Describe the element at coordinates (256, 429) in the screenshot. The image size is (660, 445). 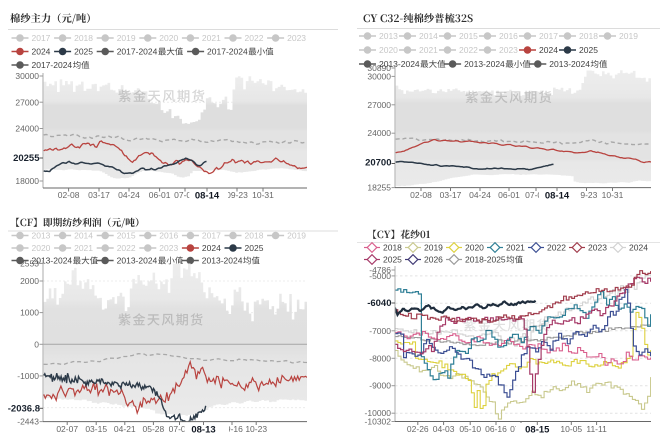
I see `svg-text: 10-23` at that location.